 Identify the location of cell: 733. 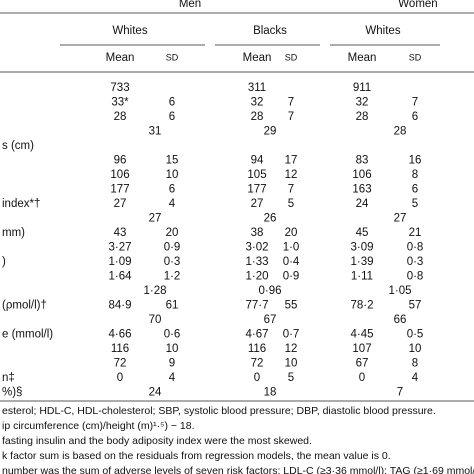
(119, 88).